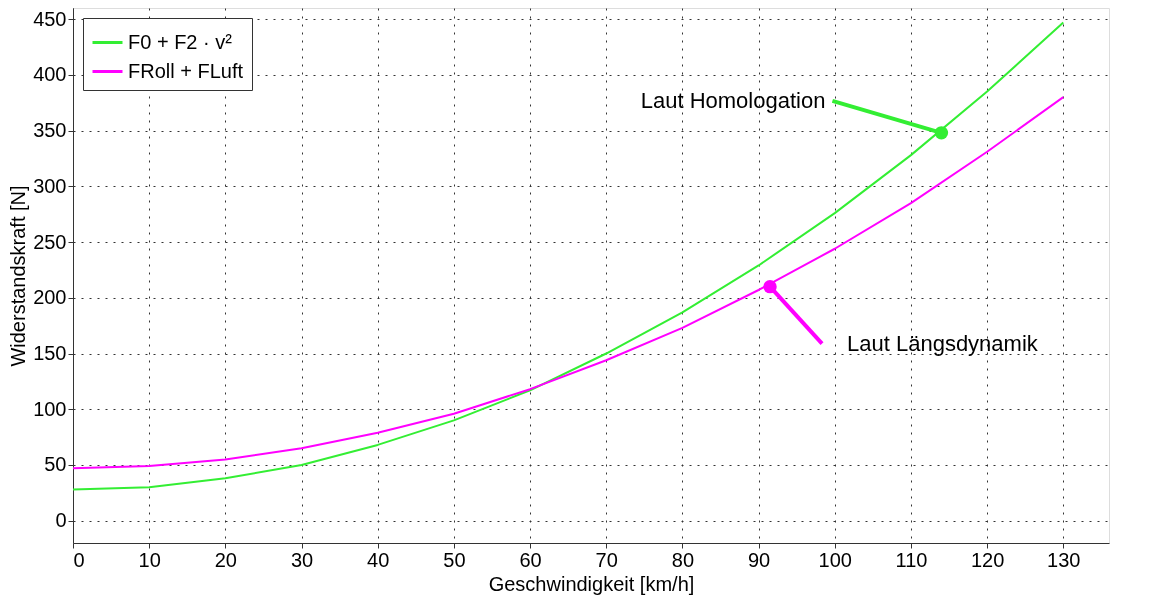 Image resolution: width=1164 pixels, height=614 pixels. What do you see at coordinates (50, 353) in the screenshot?
I see `y-tick-label: 150` at bounding box center [50, 353].